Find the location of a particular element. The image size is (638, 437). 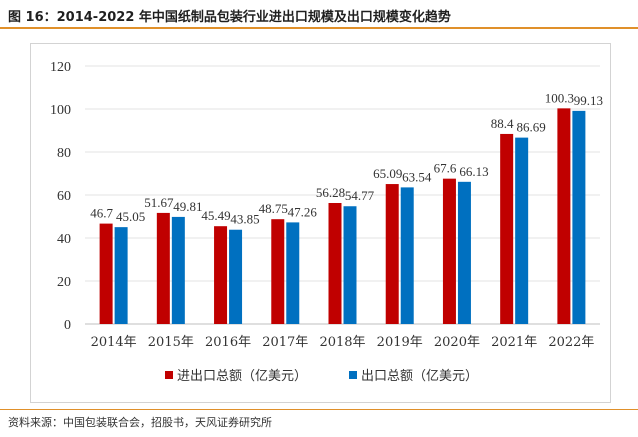

export-value-label: 86.69 is located at coordinates (531, 127).